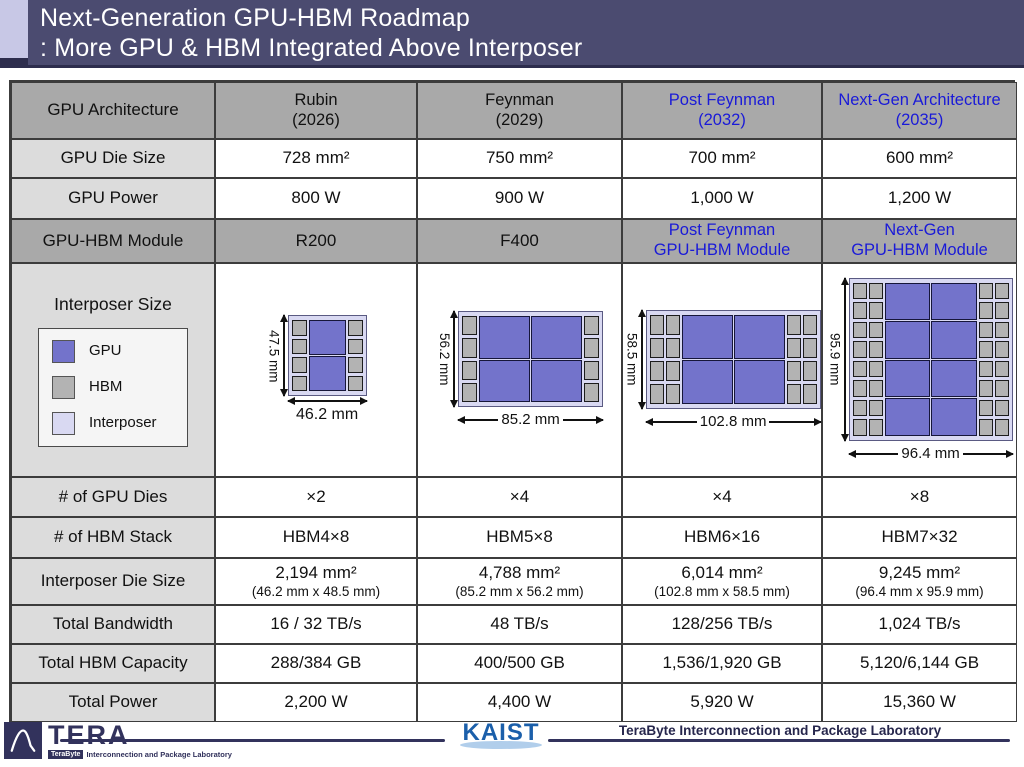 This screenshot has width=1024, height=767. What do you see at coordinates (835, 359) in the screenshot?
I see `height-dimension-label: 95.9 mm` at bounding box center [835, 359].